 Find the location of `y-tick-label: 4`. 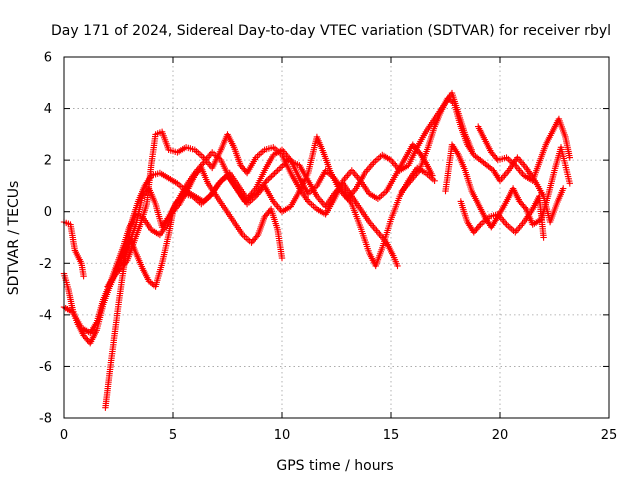

y-tick-label: 4 is located at coordinates (48, 109).